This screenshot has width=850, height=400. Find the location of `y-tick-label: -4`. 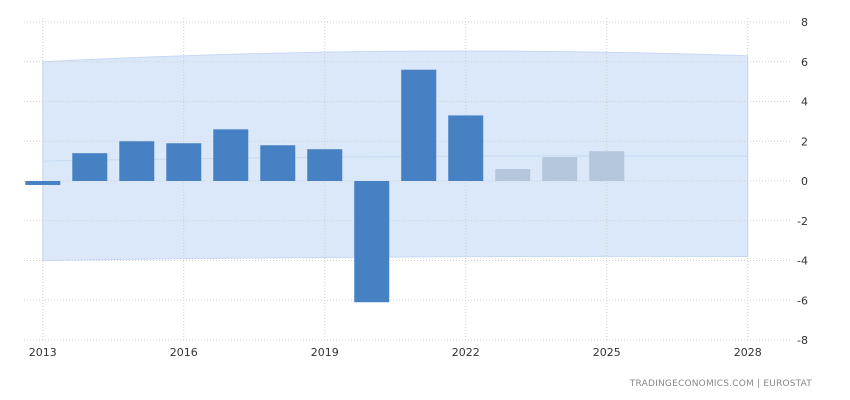

y-tick-label: -4 is located at coordinates (802, 261).